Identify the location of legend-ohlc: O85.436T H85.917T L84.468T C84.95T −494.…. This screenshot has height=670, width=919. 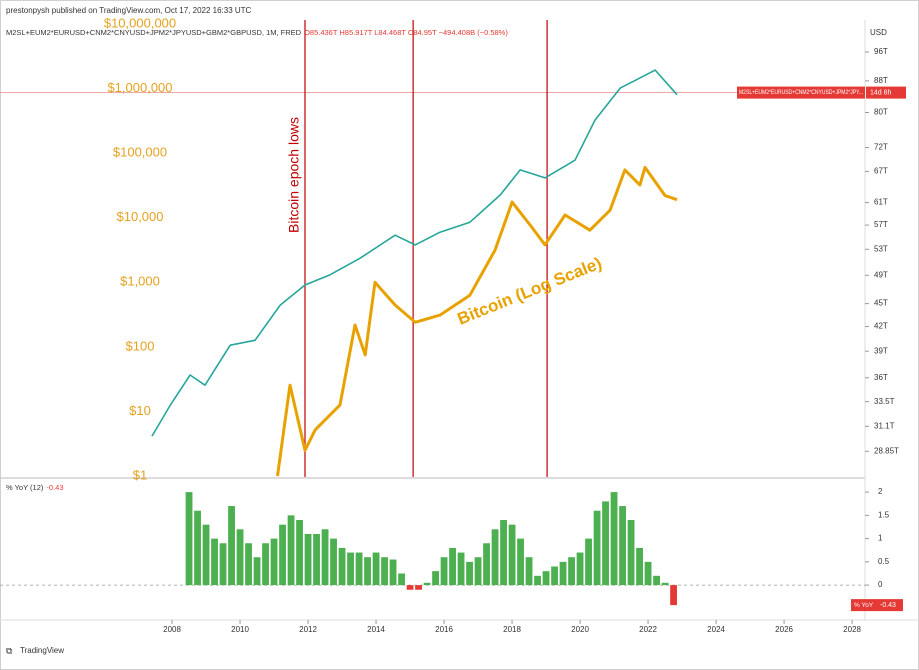
(406, 32).